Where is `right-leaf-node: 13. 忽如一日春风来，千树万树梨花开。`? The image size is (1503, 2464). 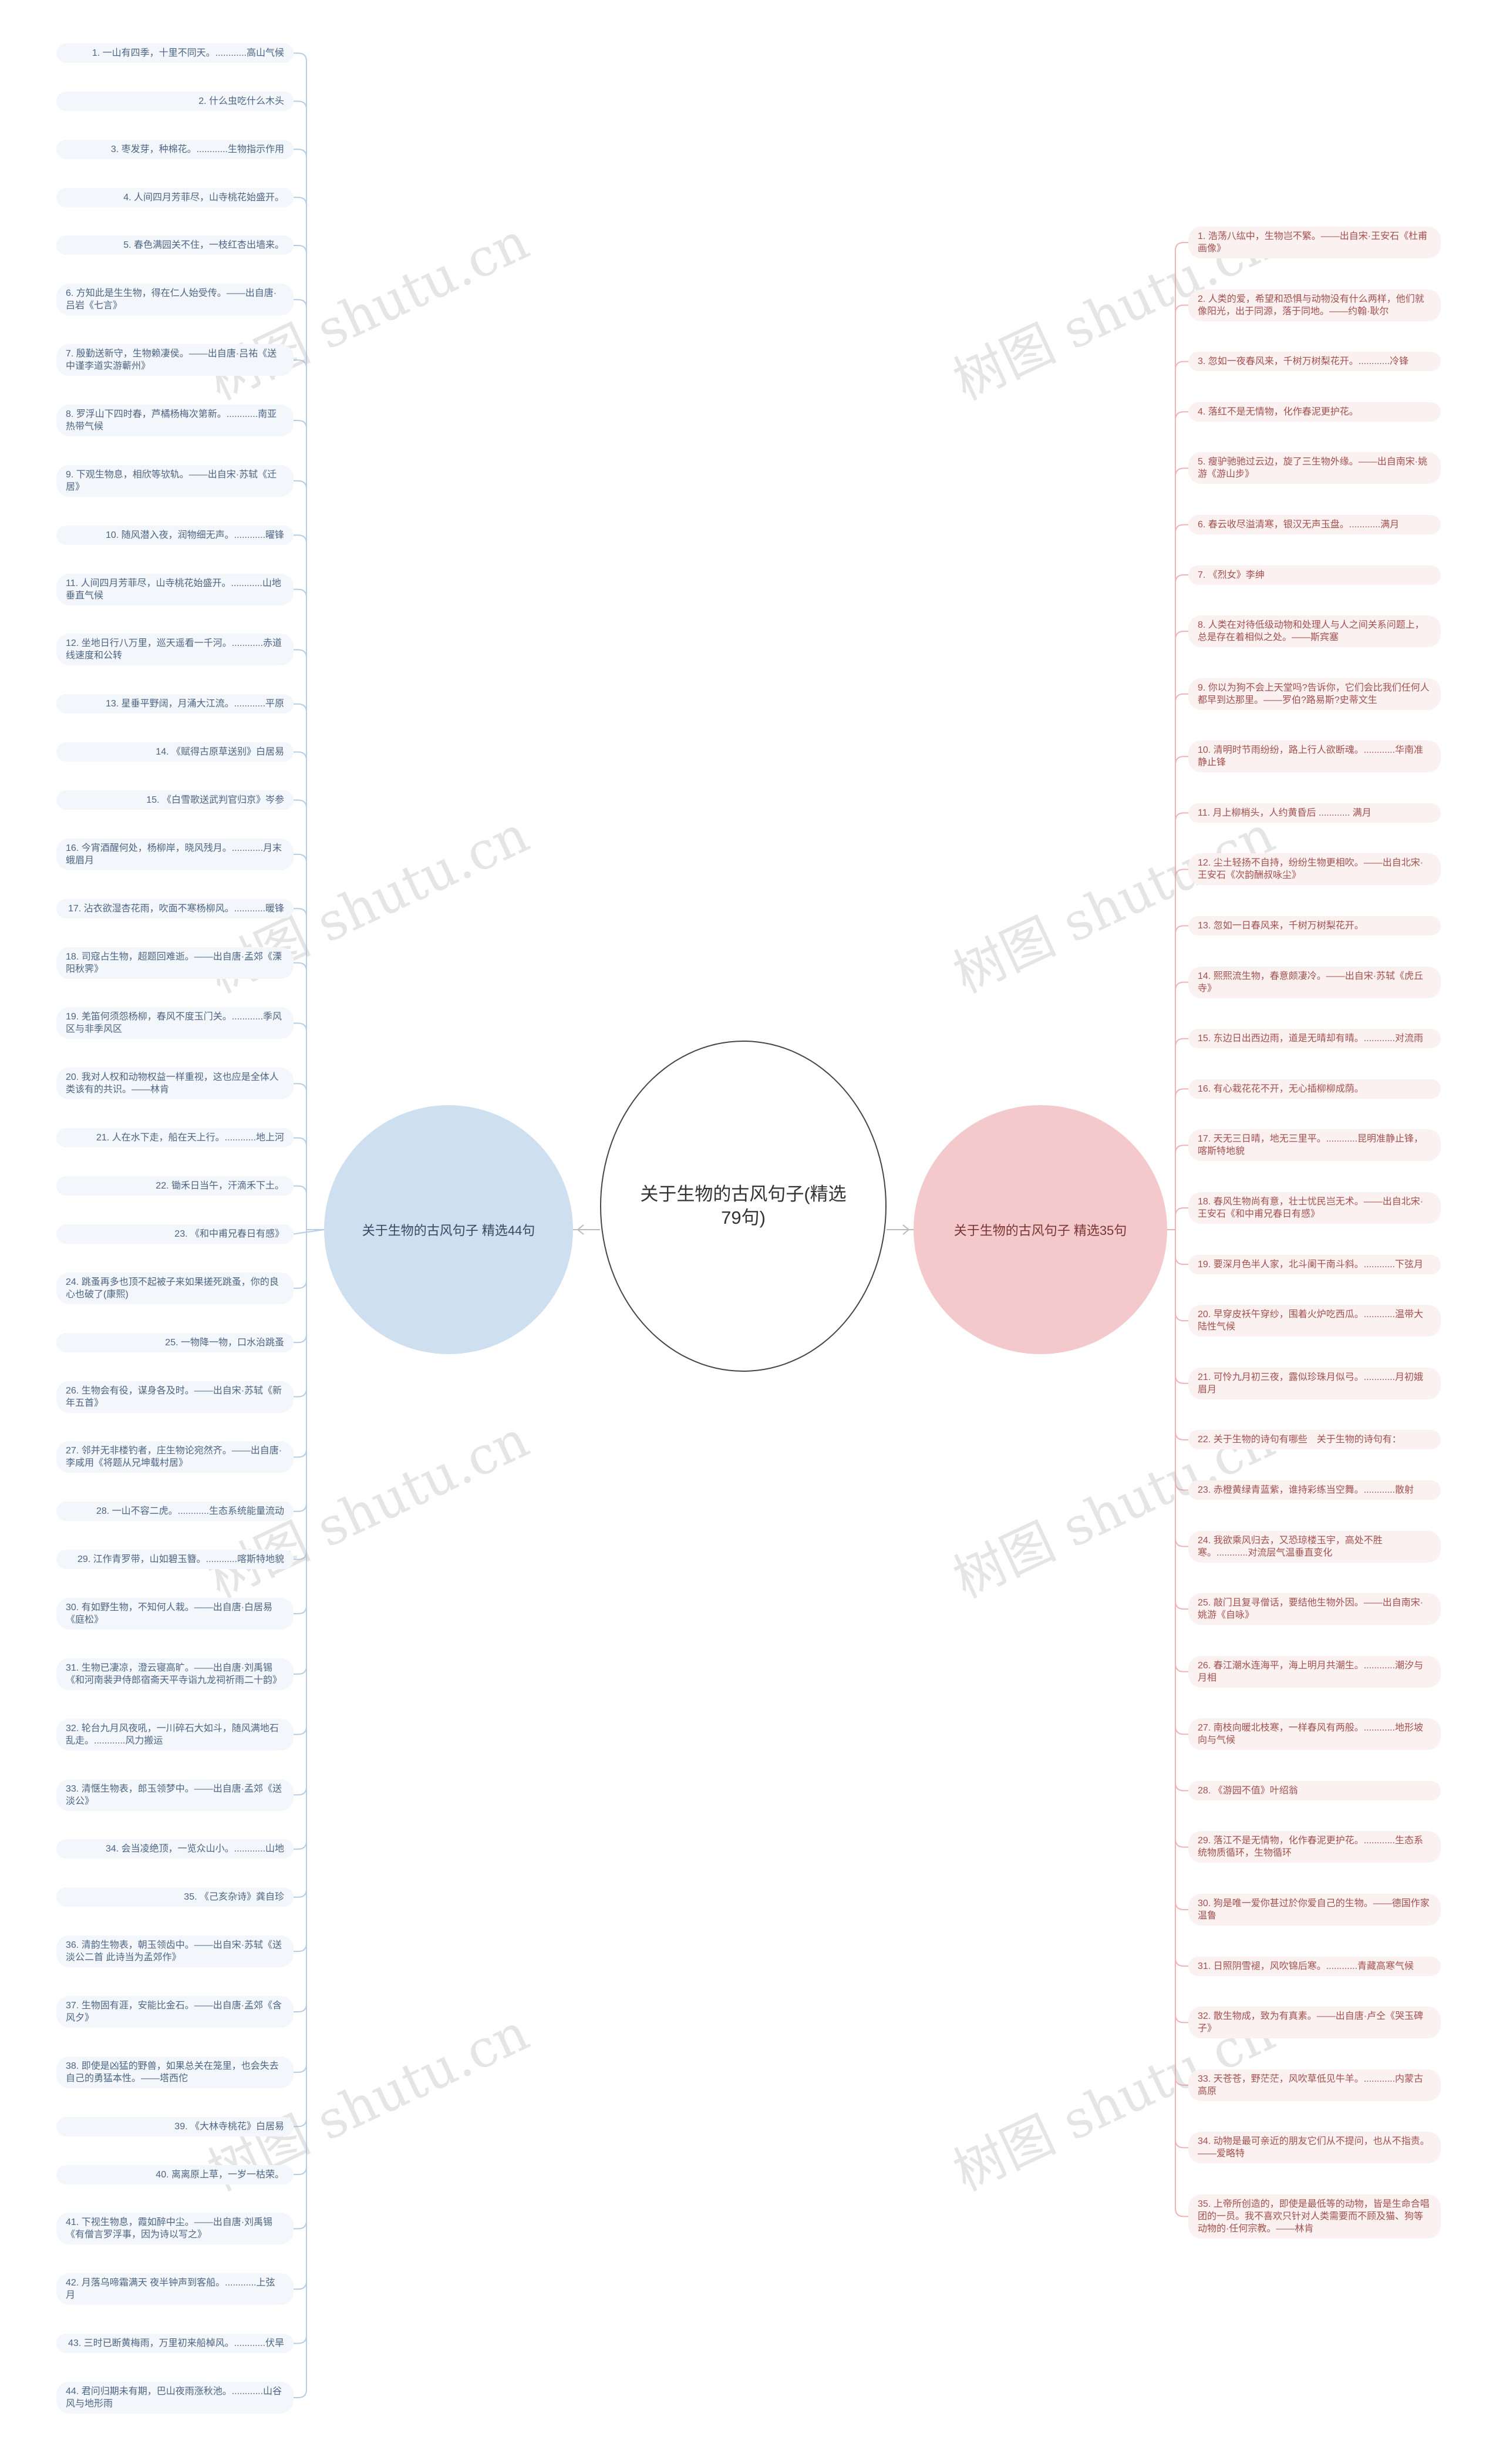
right-leaf-node: 13. 忽如一日春风来，千树万树梨花开。 is located at coordinates (1314, 926).